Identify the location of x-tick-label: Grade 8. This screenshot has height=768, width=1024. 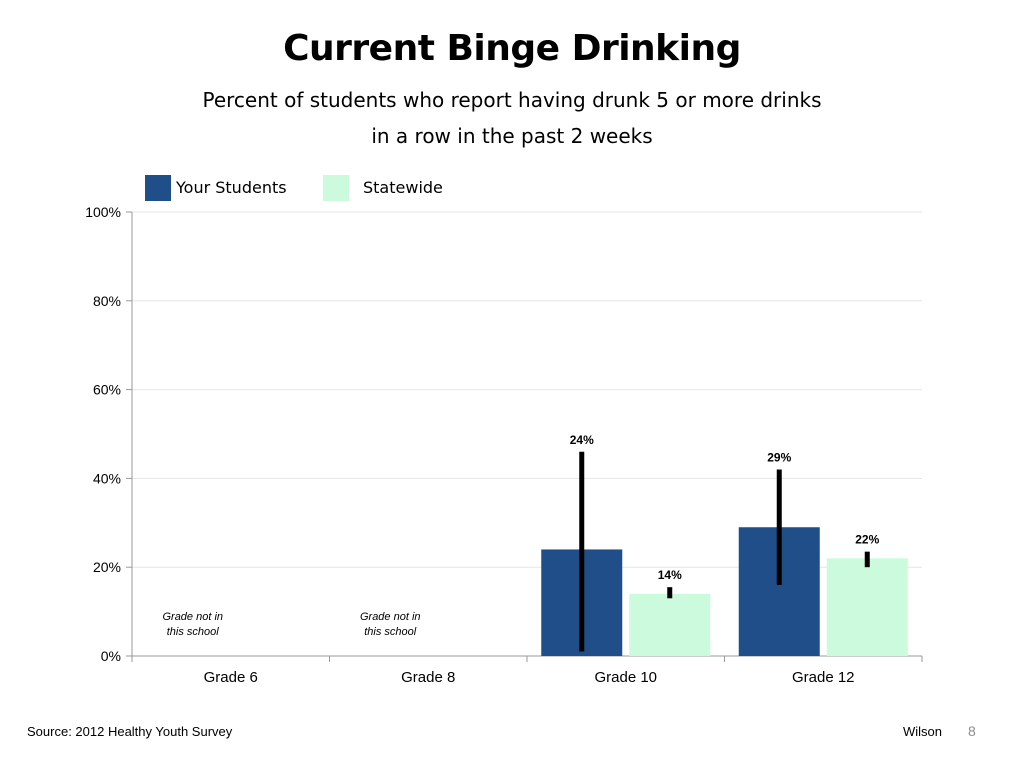
(428, 677).